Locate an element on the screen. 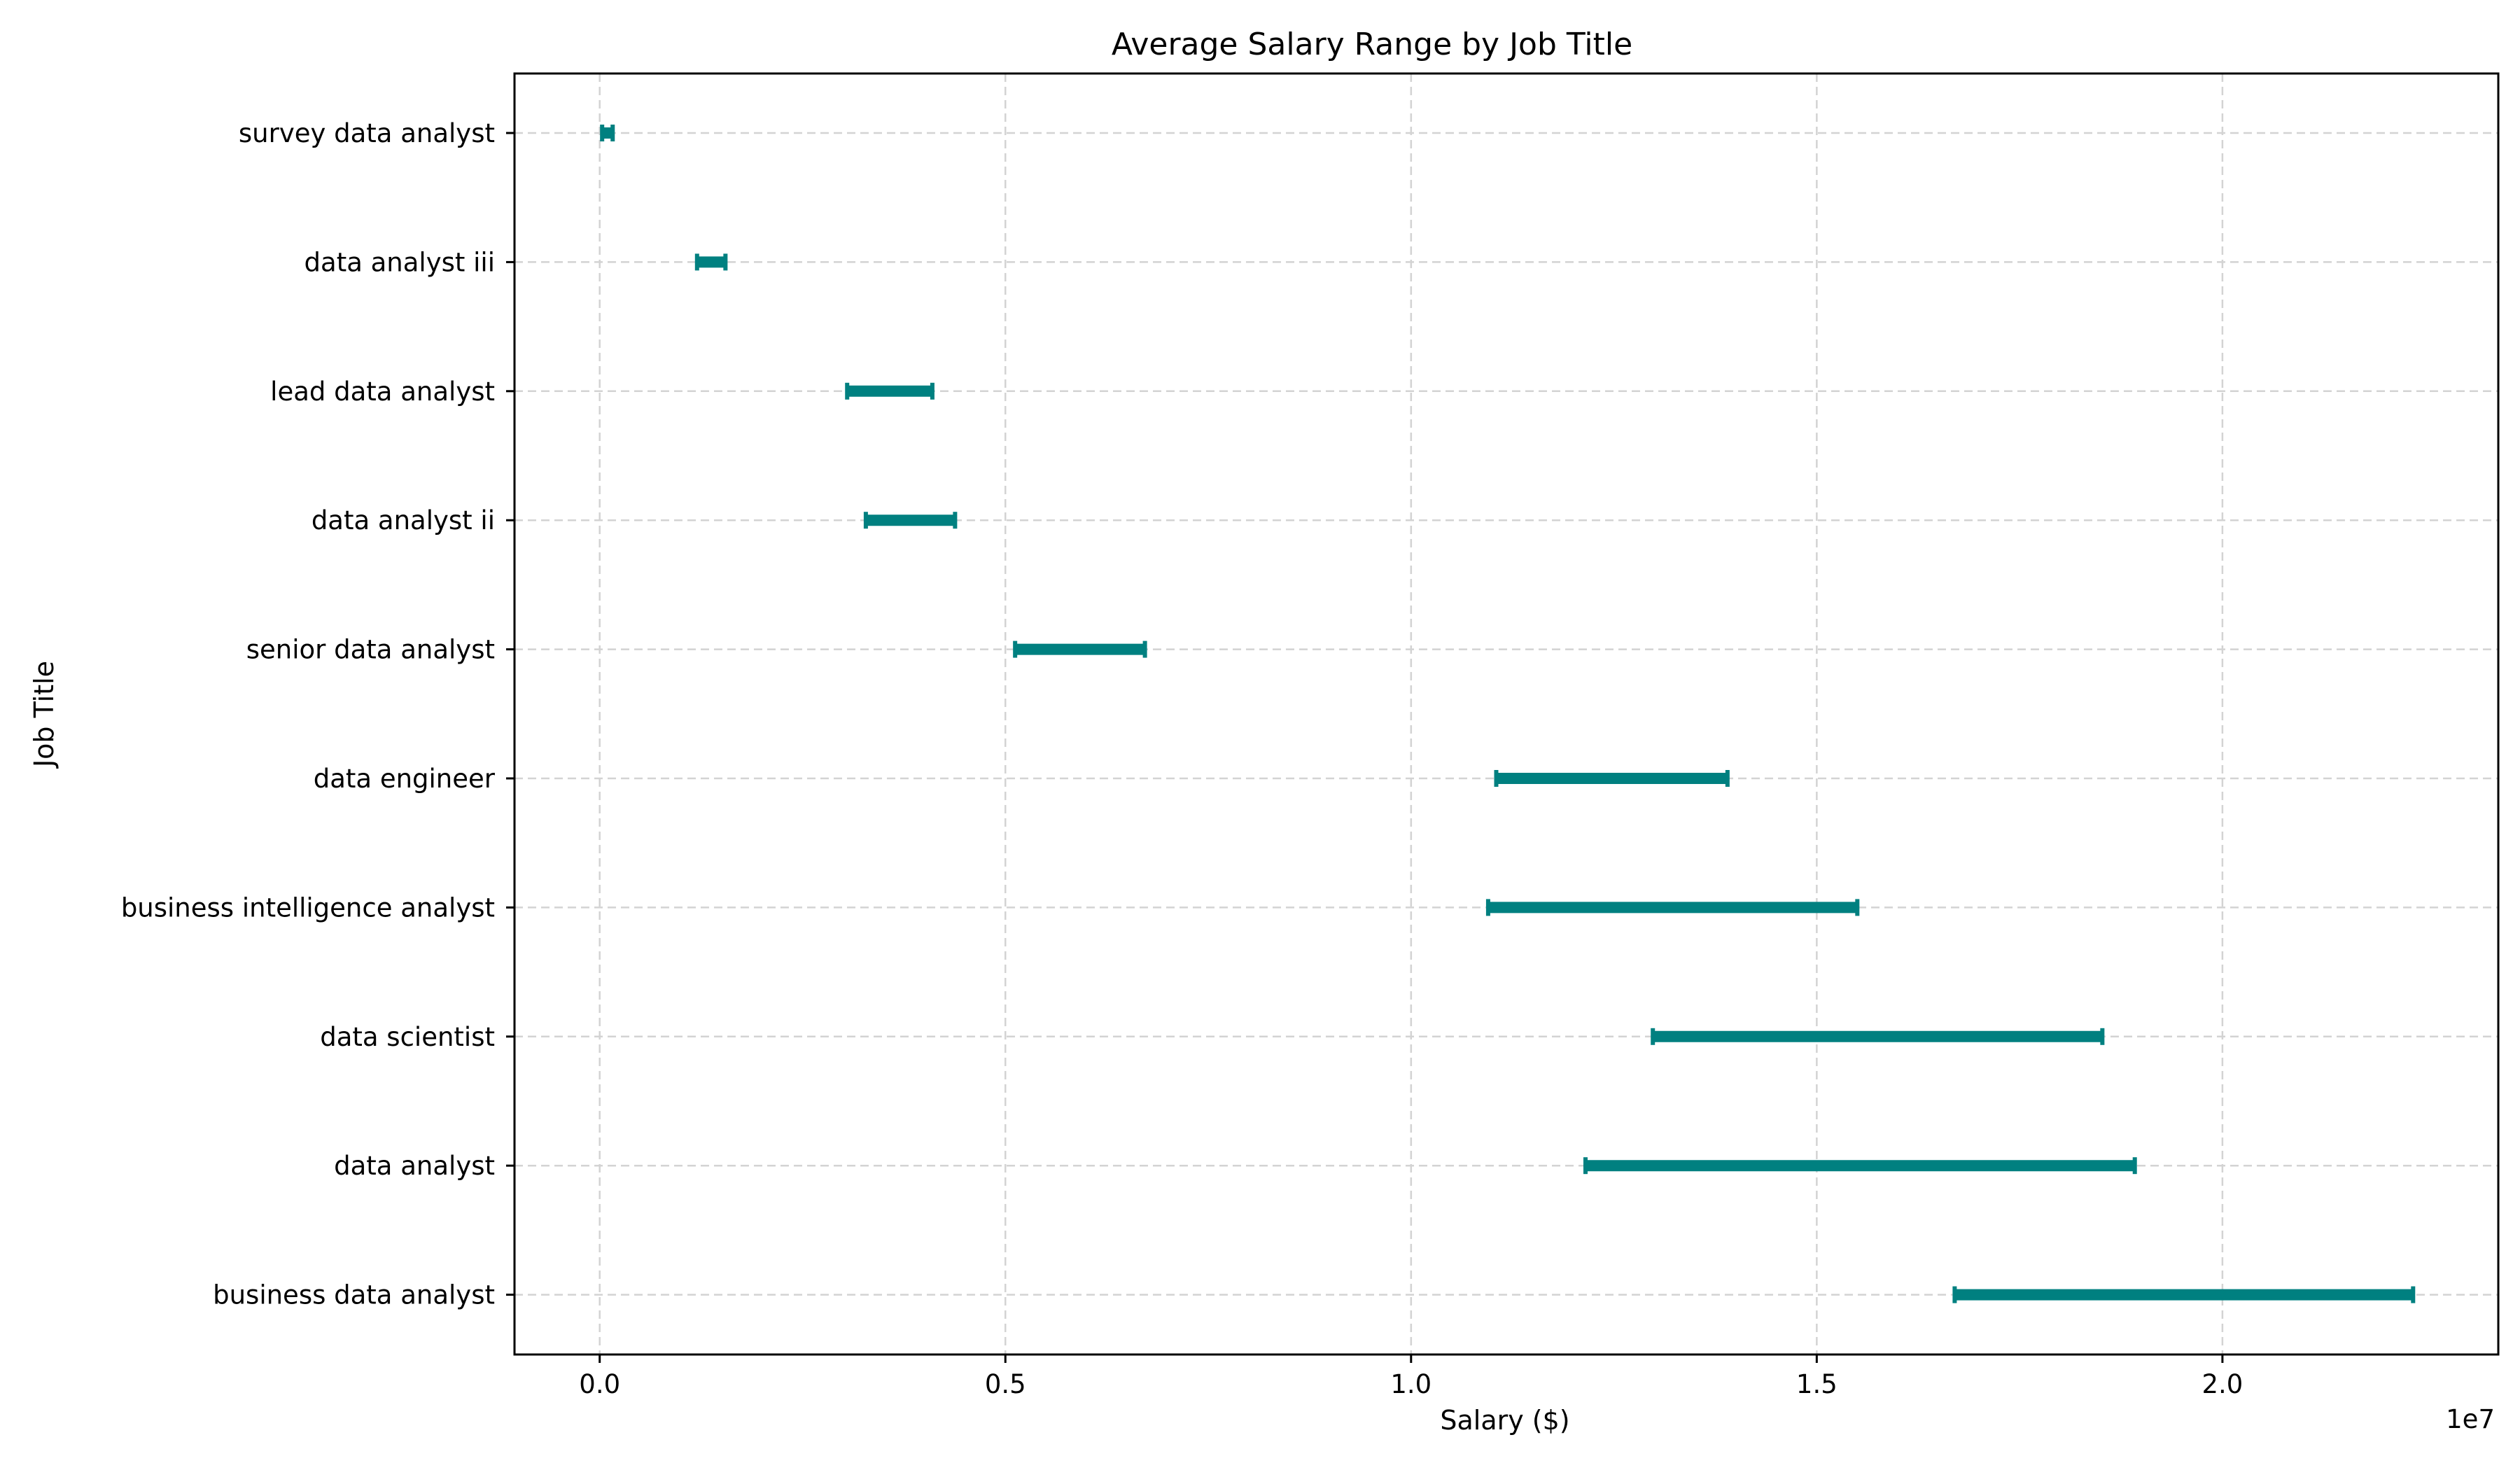 The height and width of the screenshot is (1470, 2520). x-tick-label: 2.0 is located at coordinates (2222, 1384).